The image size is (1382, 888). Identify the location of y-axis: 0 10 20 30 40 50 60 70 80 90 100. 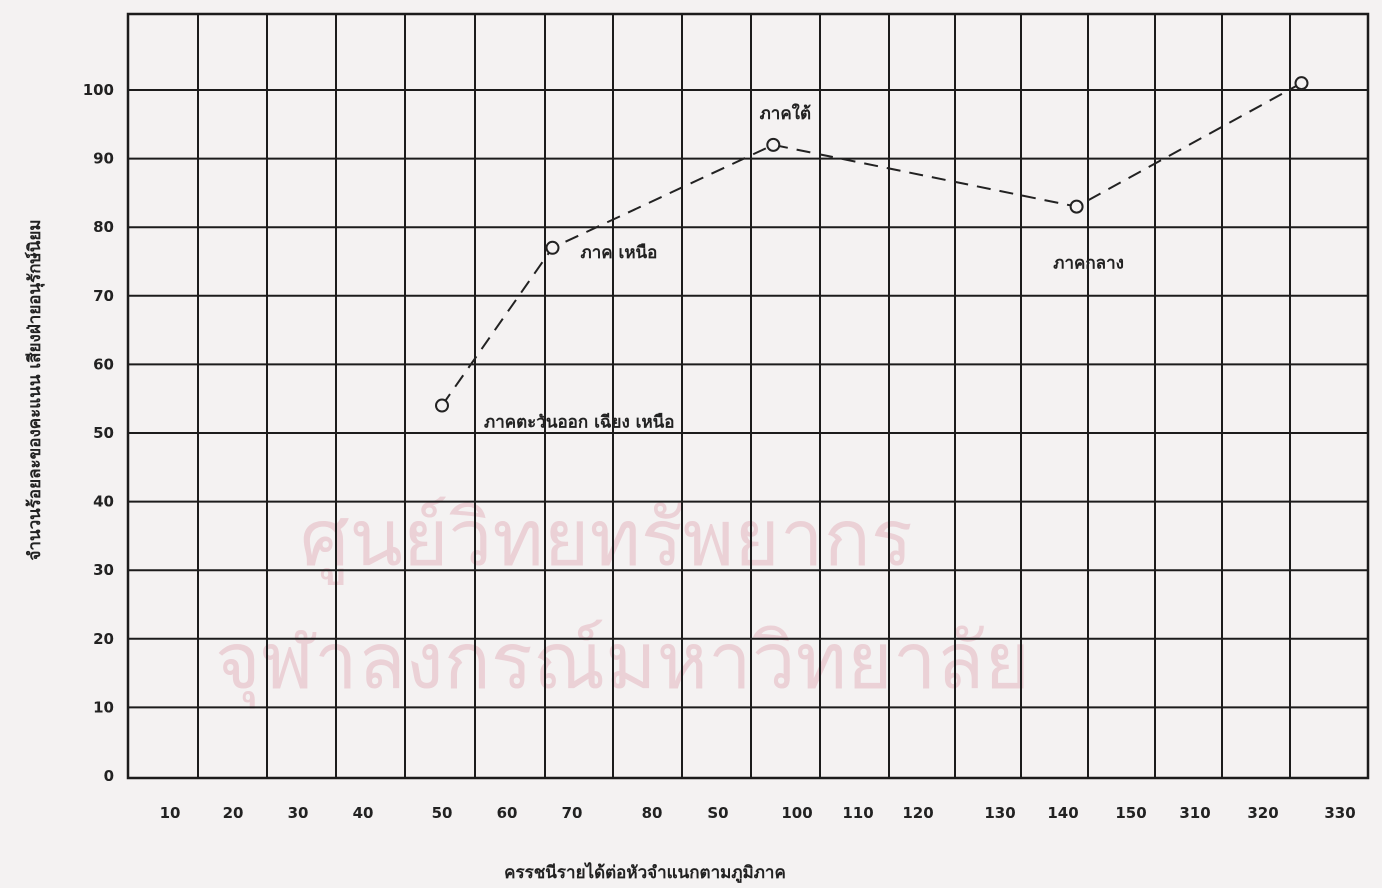
(98, 433).